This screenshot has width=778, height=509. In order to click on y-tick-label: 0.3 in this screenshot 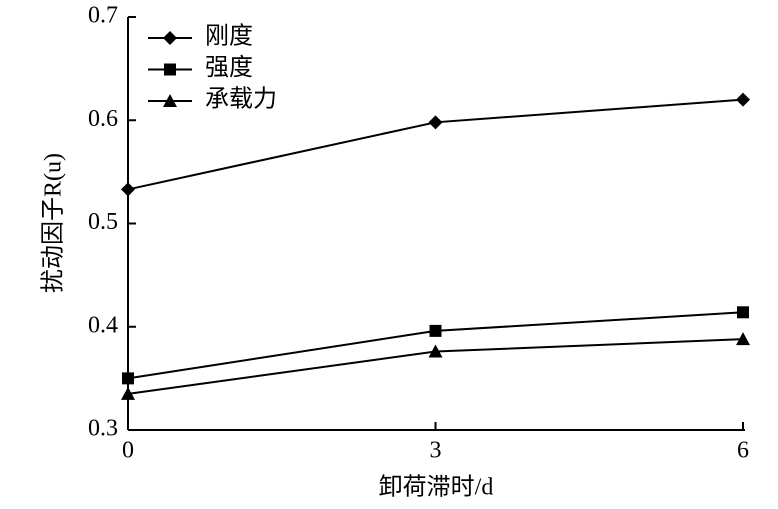, I will do `click(103, 429)`.